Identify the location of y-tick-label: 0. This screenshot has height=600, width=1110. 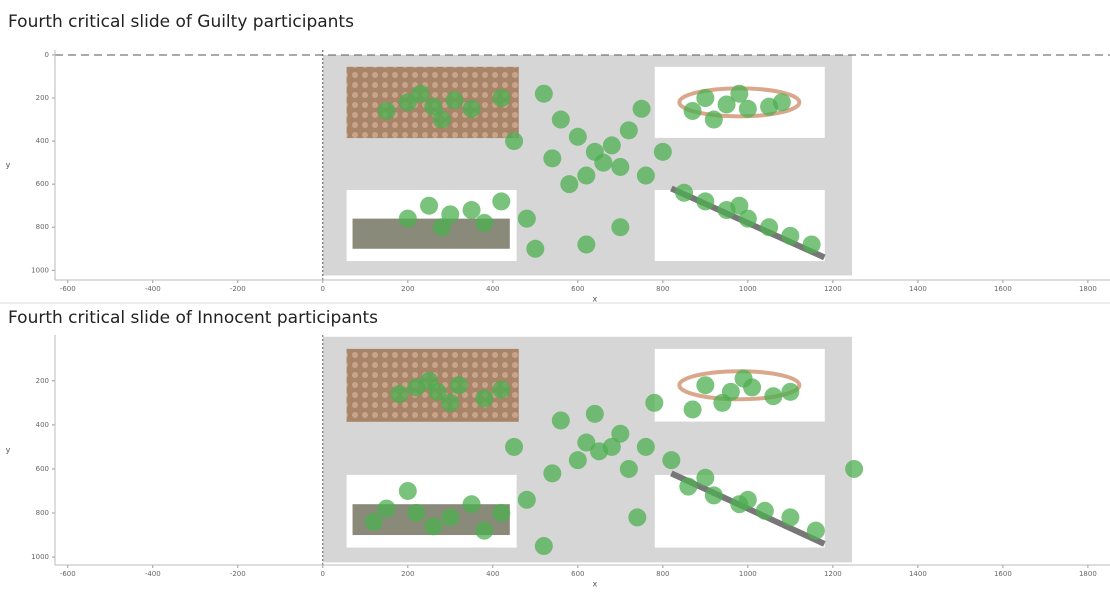
(47, 55).